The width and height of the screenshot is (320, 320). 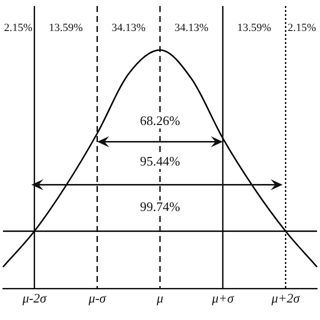 What do you see at coordinates (222, 298) in the screenshot?
I see `x-tick-label: μ+σ` at bounding box center [222, 298].